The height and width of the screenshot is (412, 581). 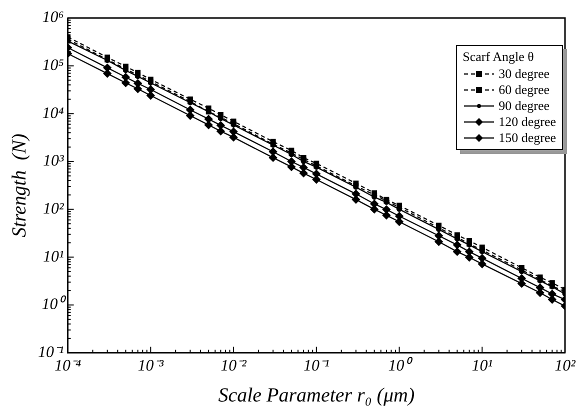 I want to click on legend-label: 90 degree, so click(x=524, y=106).